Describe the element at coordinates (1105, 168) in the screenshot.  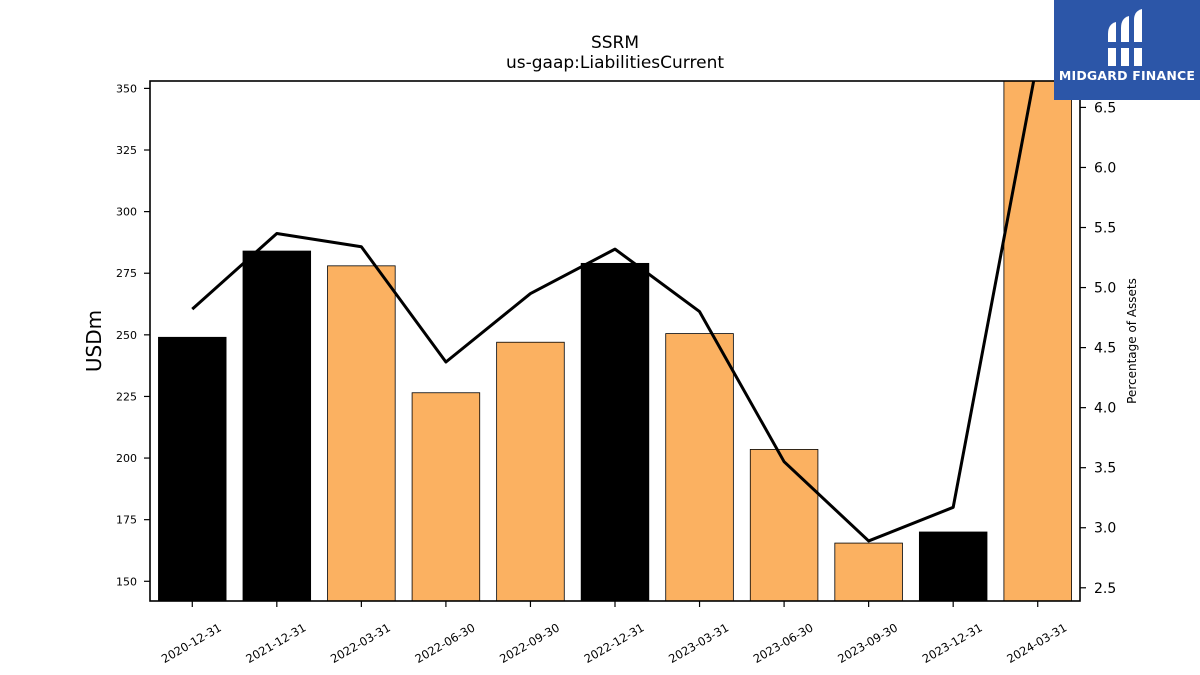
I see `y2-tick-label: 6.0` at that location.